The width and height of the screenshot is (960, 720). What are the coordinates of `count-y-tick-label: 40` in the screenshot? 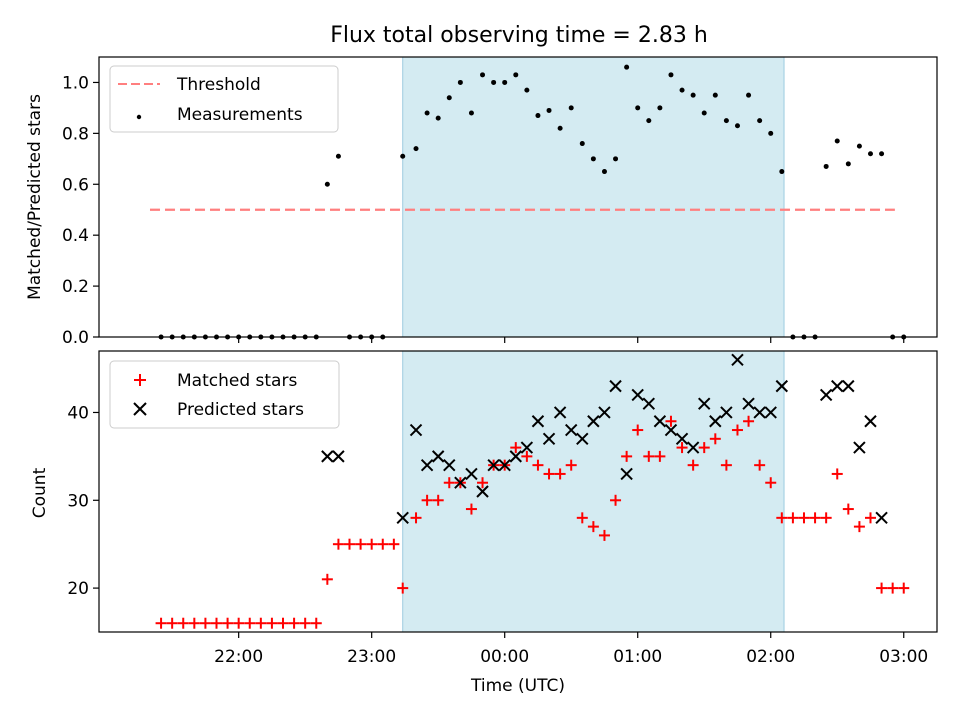 It's located at (78, 413).